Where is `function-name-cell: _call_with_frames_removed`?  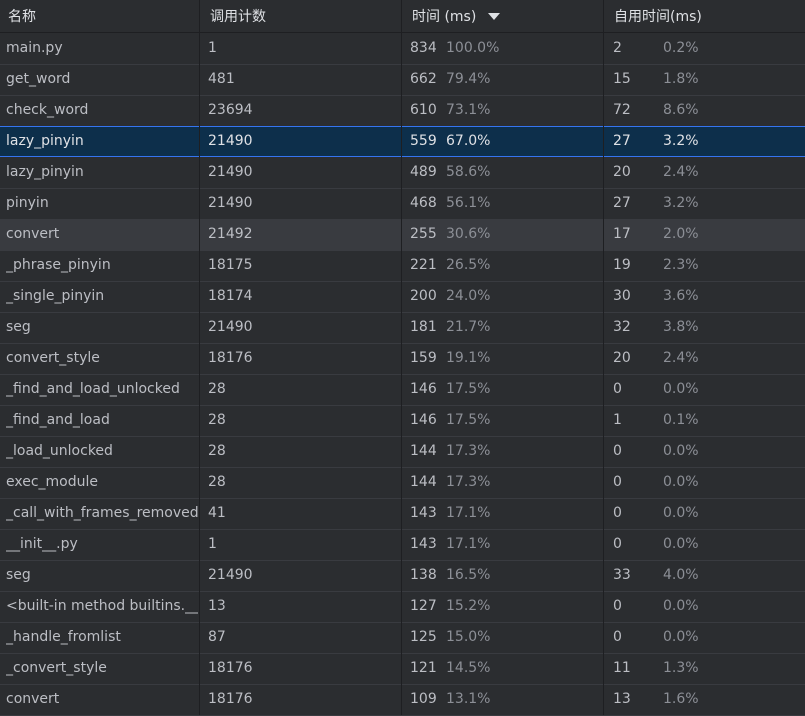
function-name-cell: _call_with_frames_removed is located at coordinates (102, 513).